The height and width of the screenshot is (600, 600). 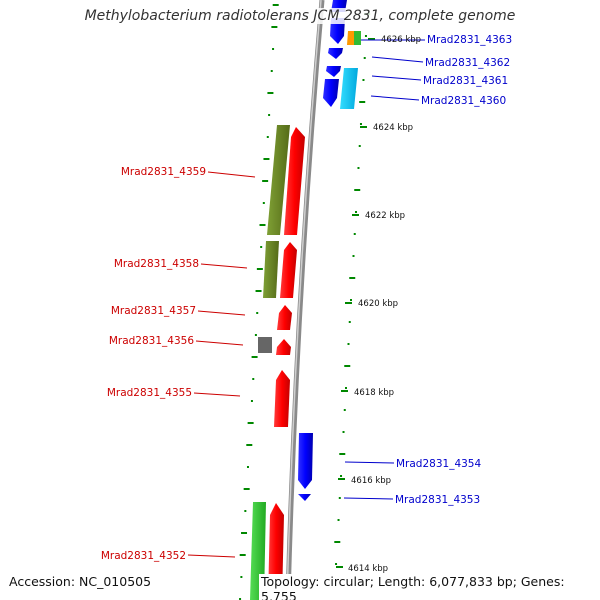 I want to click on axis-label-4614: 4614 kbp, so click(x=368, y=569).